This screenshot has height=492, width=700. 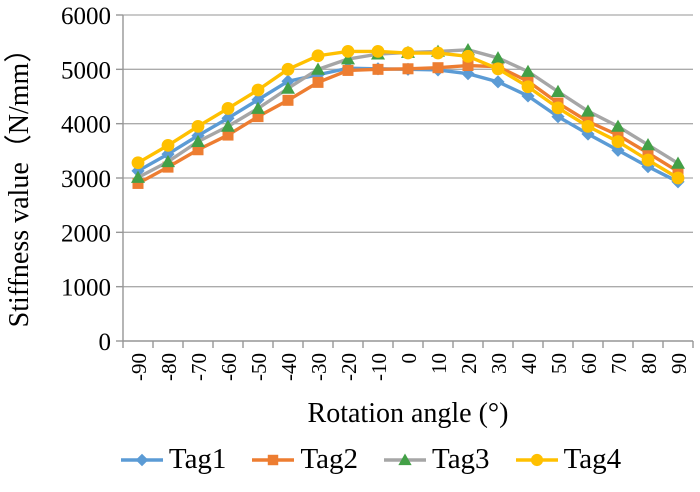 I want to click on x-tick-label: -30, so click(x=319, y=367).